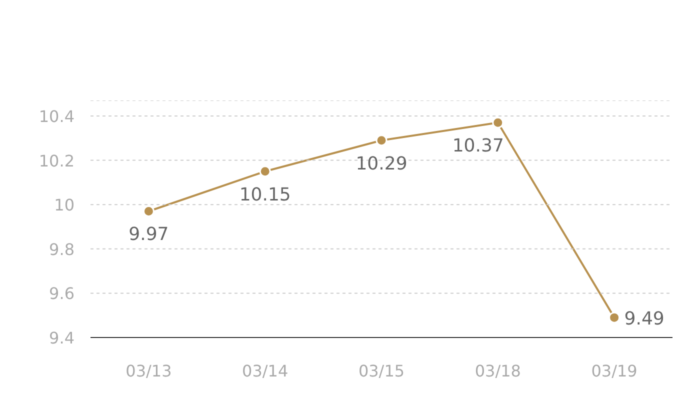 This screenshot has width=700, height=400. I want to click on y-tick-label: 9.4, so click(62, 338).